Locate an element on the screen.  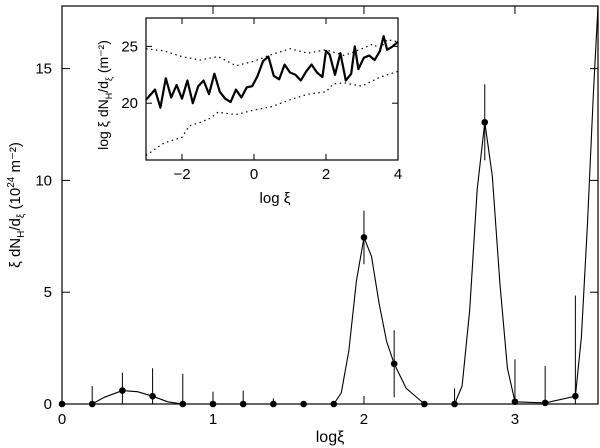
inset-x-tick-label: 0 is located at coordinates (254, 174).